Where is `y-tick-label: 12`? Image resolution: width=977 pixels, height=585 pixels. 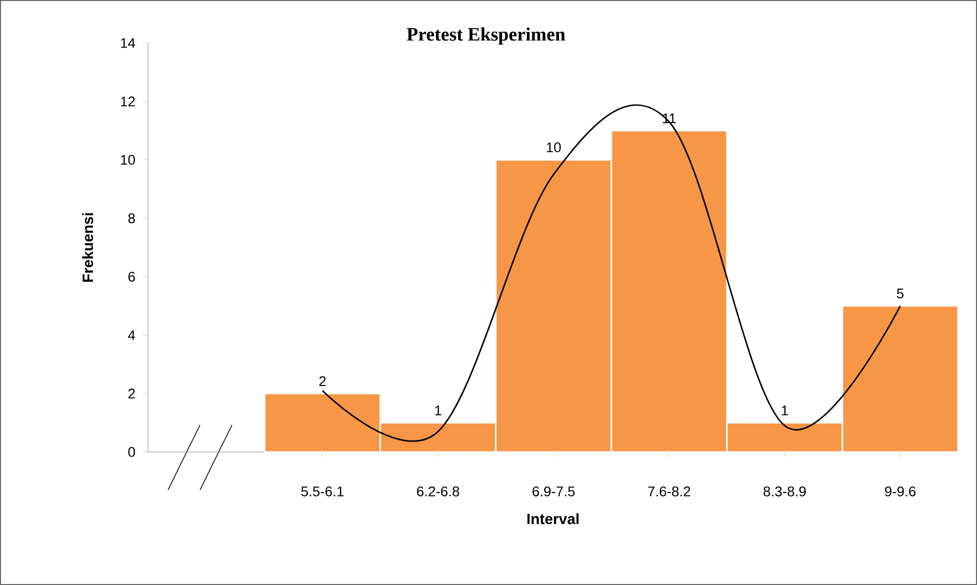
y-tick-label: 12 is located at coordinates (128, 101).